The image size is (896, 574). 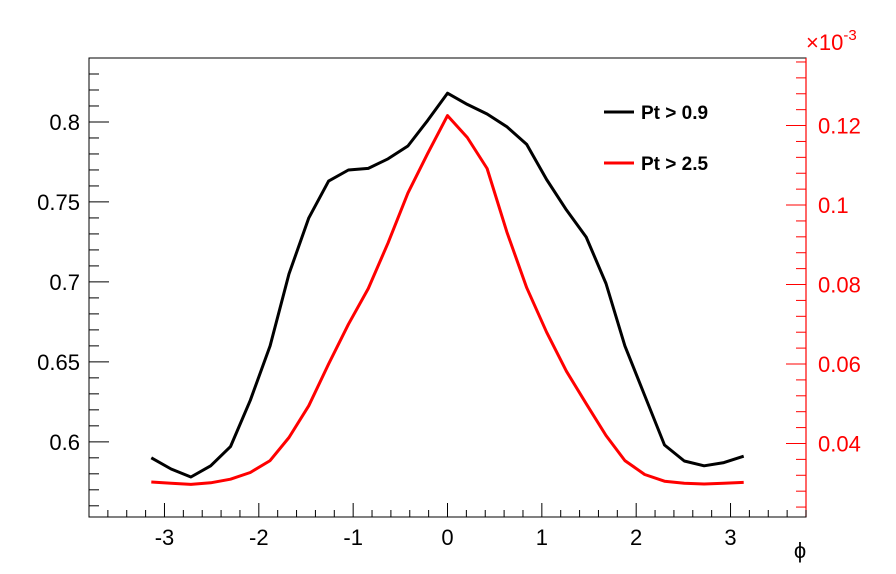 What do you see at coordinates (457, 526) in the screenshot?
I see `x-axis: -3 -2 -1 0 1 2 3` at bounding box center [457, 526].